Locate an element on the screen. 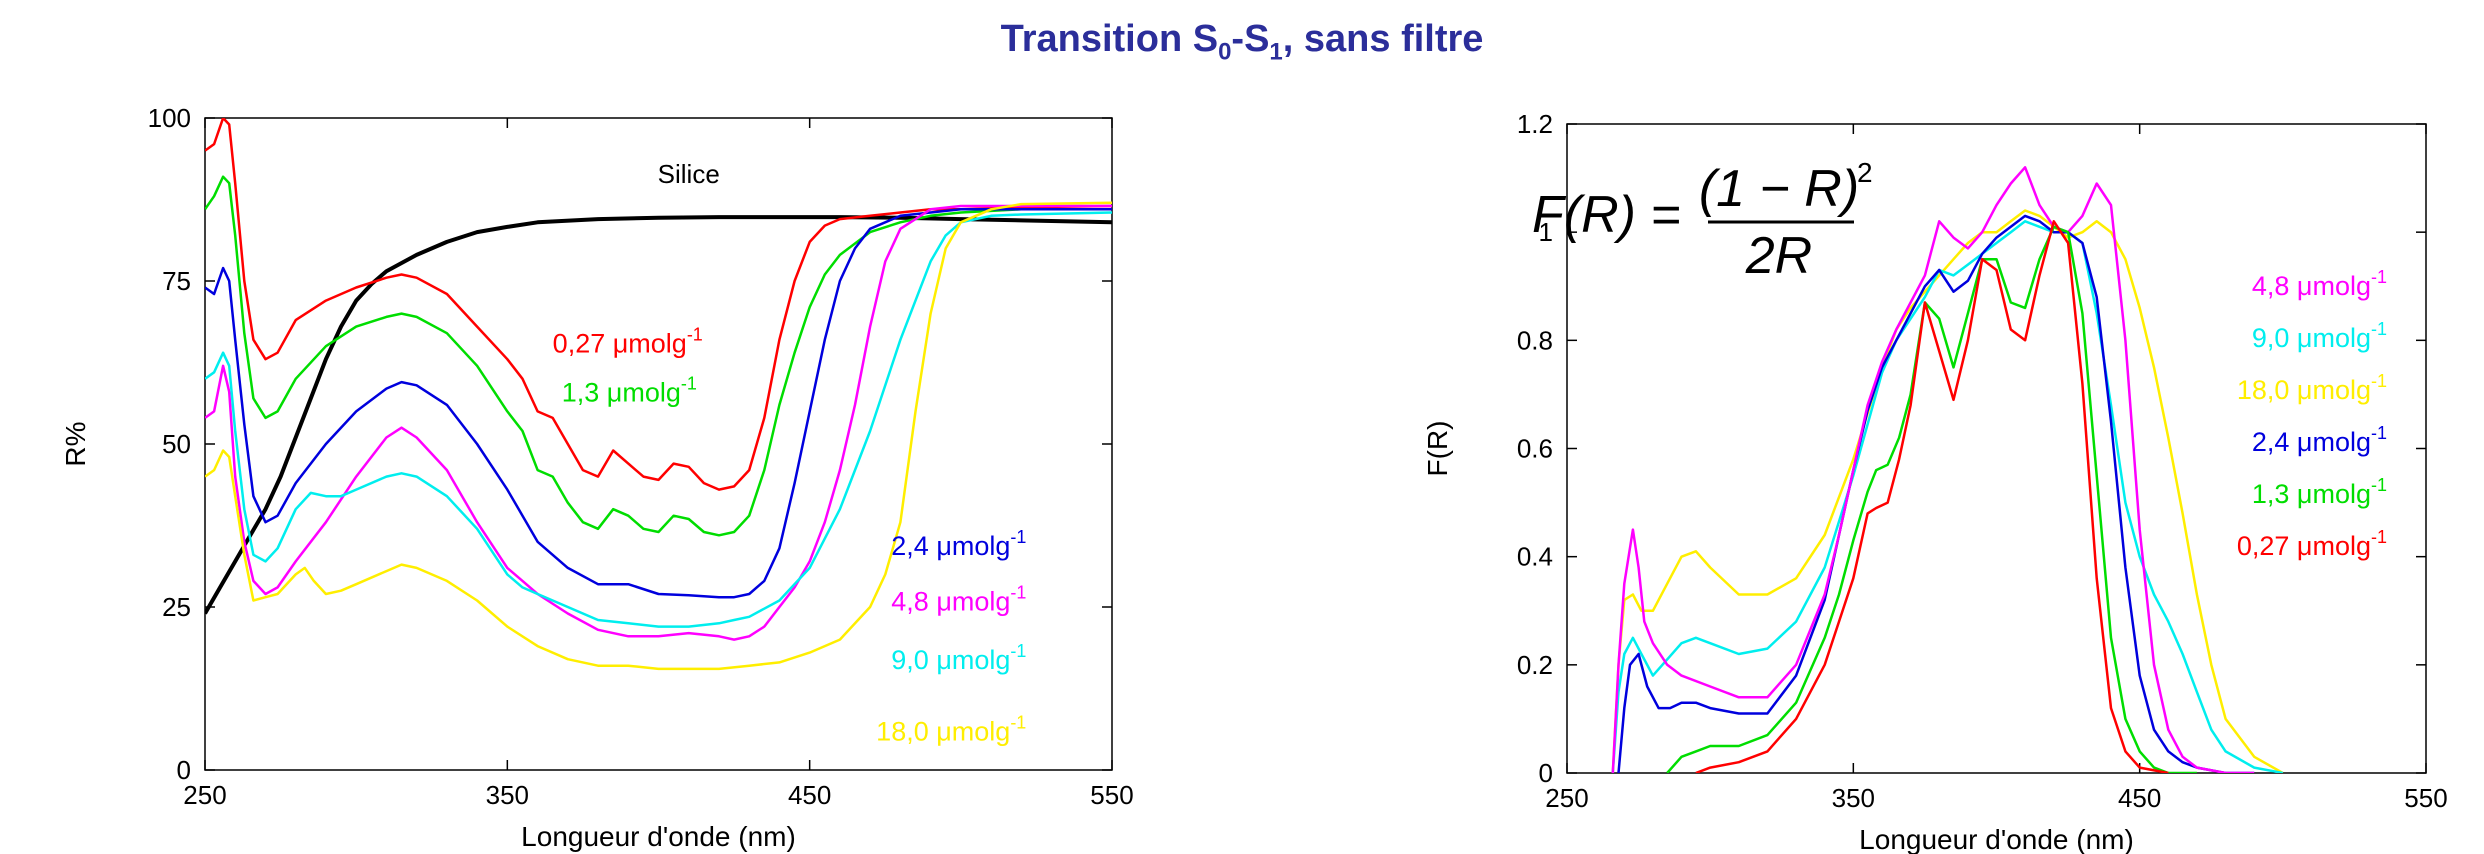  y-tick-label: 100 is located at coordinates (169, 118).